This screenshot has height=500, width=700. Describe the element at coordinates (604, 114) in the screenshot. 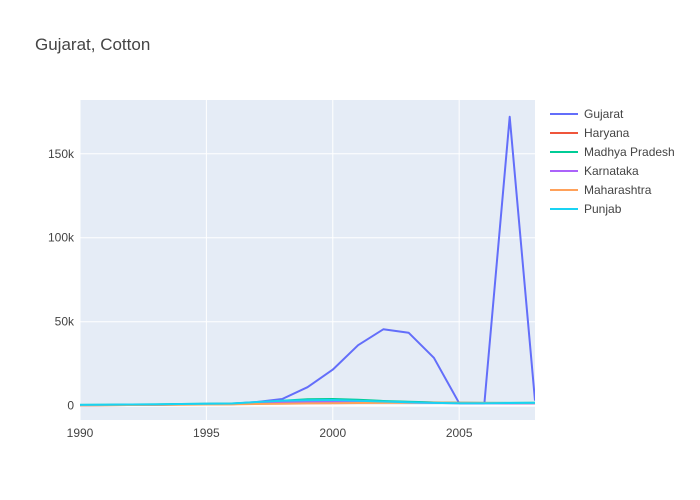

I see `legend-label: Gujarat` at that location.